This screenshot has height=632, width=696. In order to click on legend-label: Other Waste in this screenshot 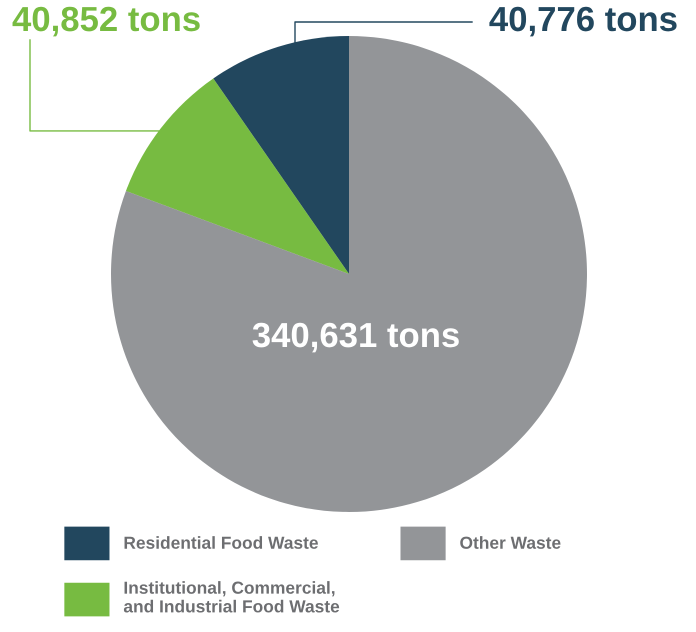, I will do `click(510, 542)`.